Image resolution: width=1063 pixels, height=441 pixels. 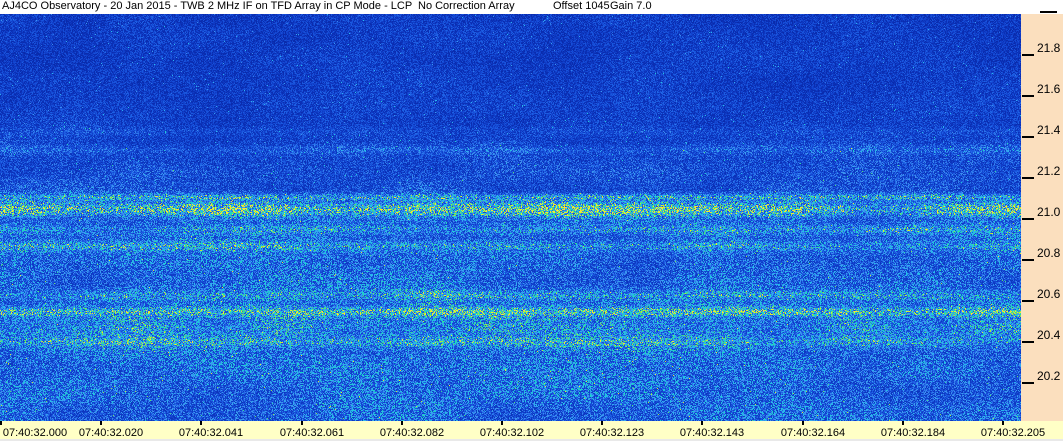 I want to click on time-tick-label: 07:40:32.205, so click(x=1013, y=433).